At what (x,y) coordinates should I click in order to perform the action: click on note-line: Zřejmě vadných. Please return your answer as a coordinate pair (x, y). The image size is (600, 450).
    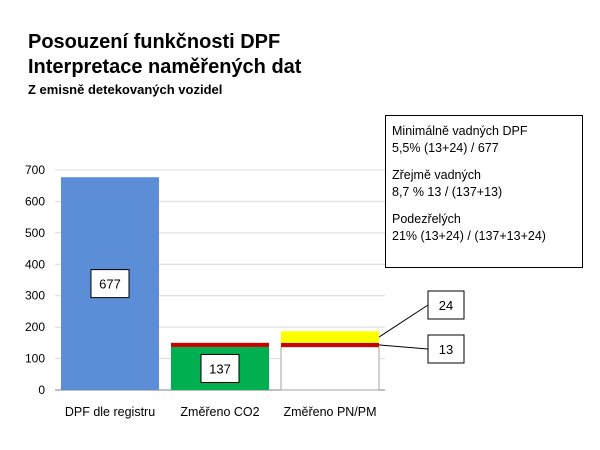
    Looking at the image, I should click on (436, 175).